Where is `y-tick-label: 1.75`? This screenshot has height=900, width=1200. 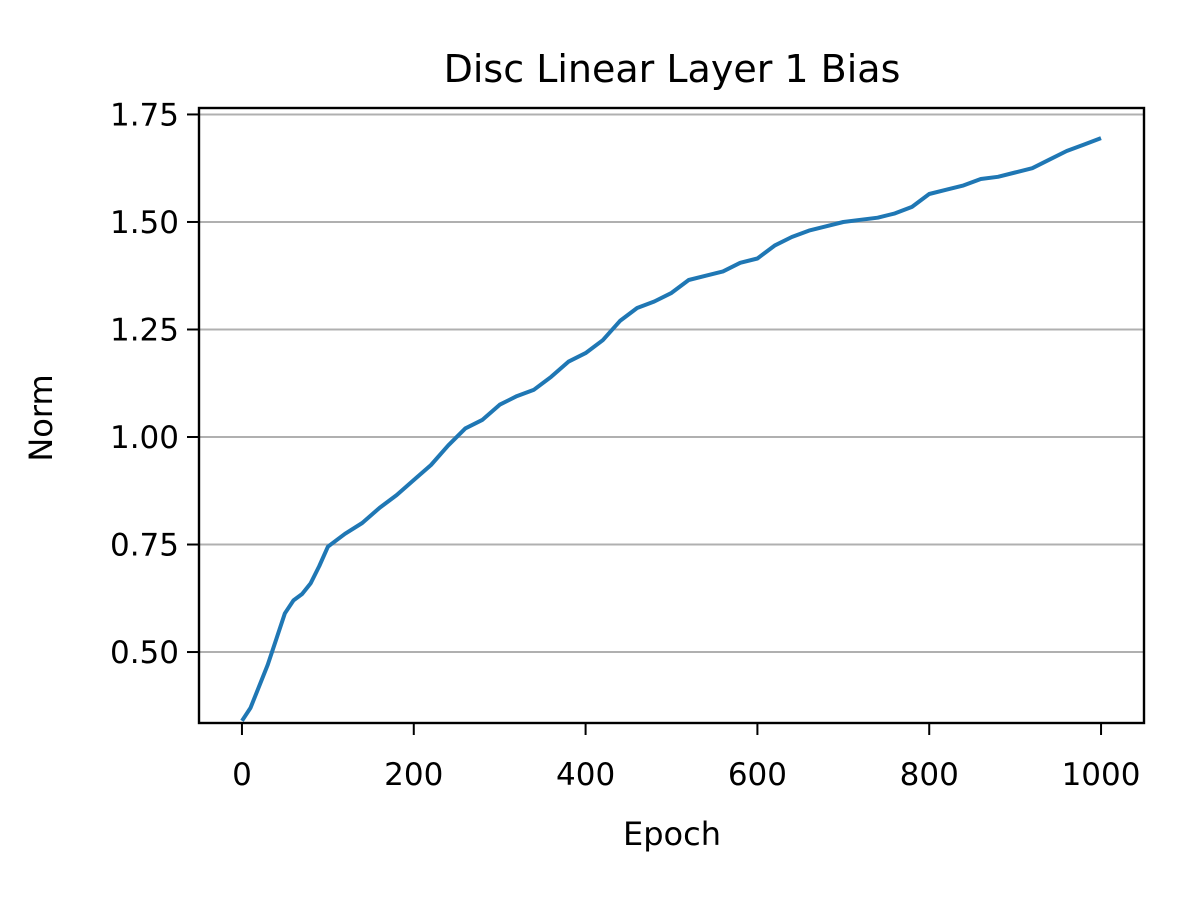 y-tick-label: 1.75 is located at coordinates (144, 115).